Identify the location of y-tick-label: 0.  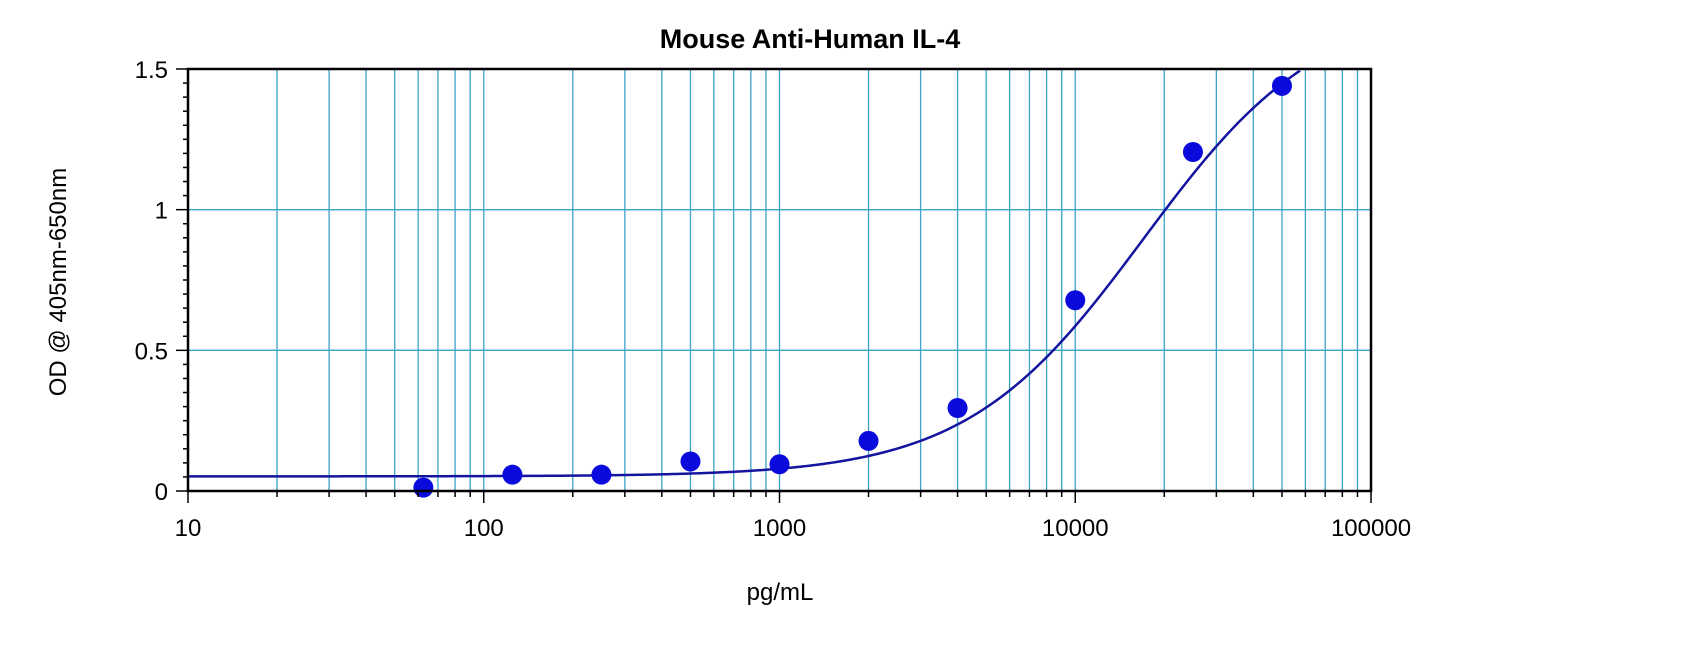
(161, 492).